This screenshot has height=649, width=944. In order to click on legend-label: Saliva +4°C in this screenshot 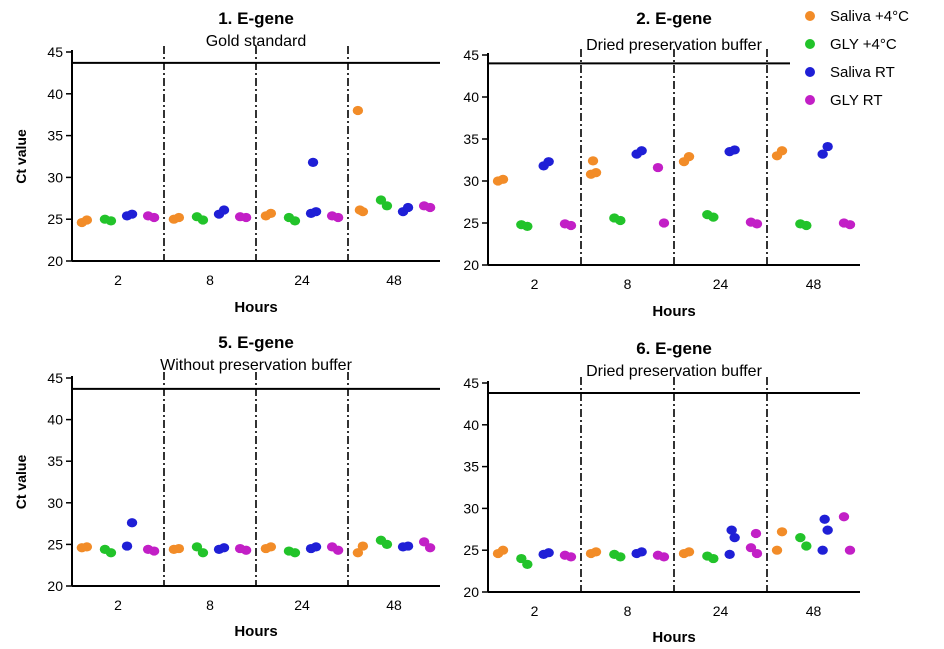, I will do `click(869, 16)`.